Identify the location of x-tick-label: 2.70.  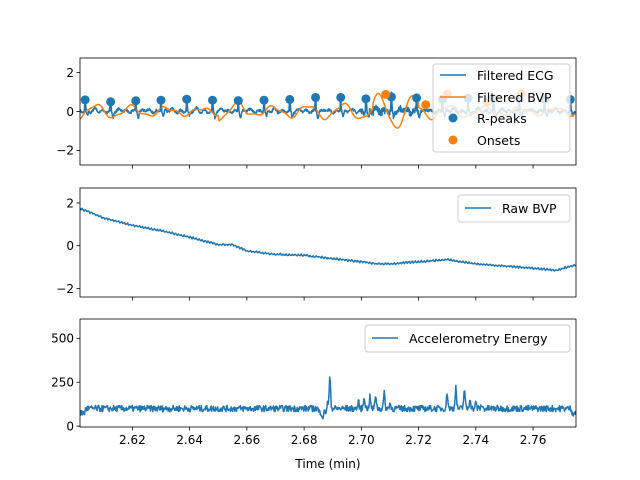
(361, 440).